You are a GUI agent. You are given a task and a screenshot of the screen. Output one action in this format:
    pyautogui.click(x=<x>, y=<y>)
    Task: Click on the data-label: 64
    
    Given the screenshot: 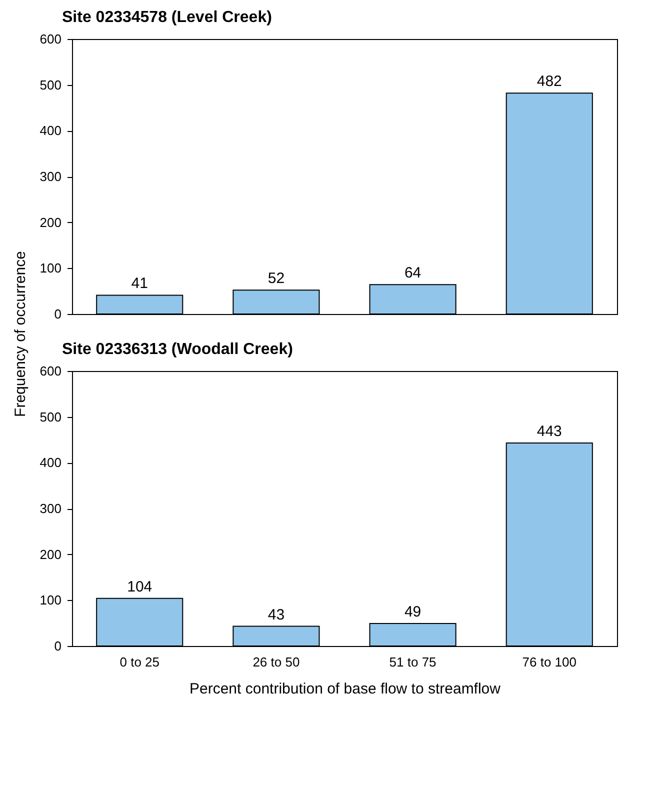 What is the action you would take?
    pyautogui.click(x=413, y=273)
    